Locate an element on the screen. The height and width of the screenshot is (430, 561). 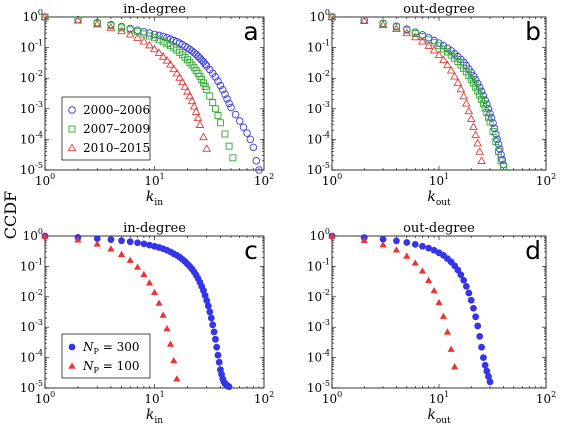
x-tick-label: 10¹ is located at coordinates (439, 398).